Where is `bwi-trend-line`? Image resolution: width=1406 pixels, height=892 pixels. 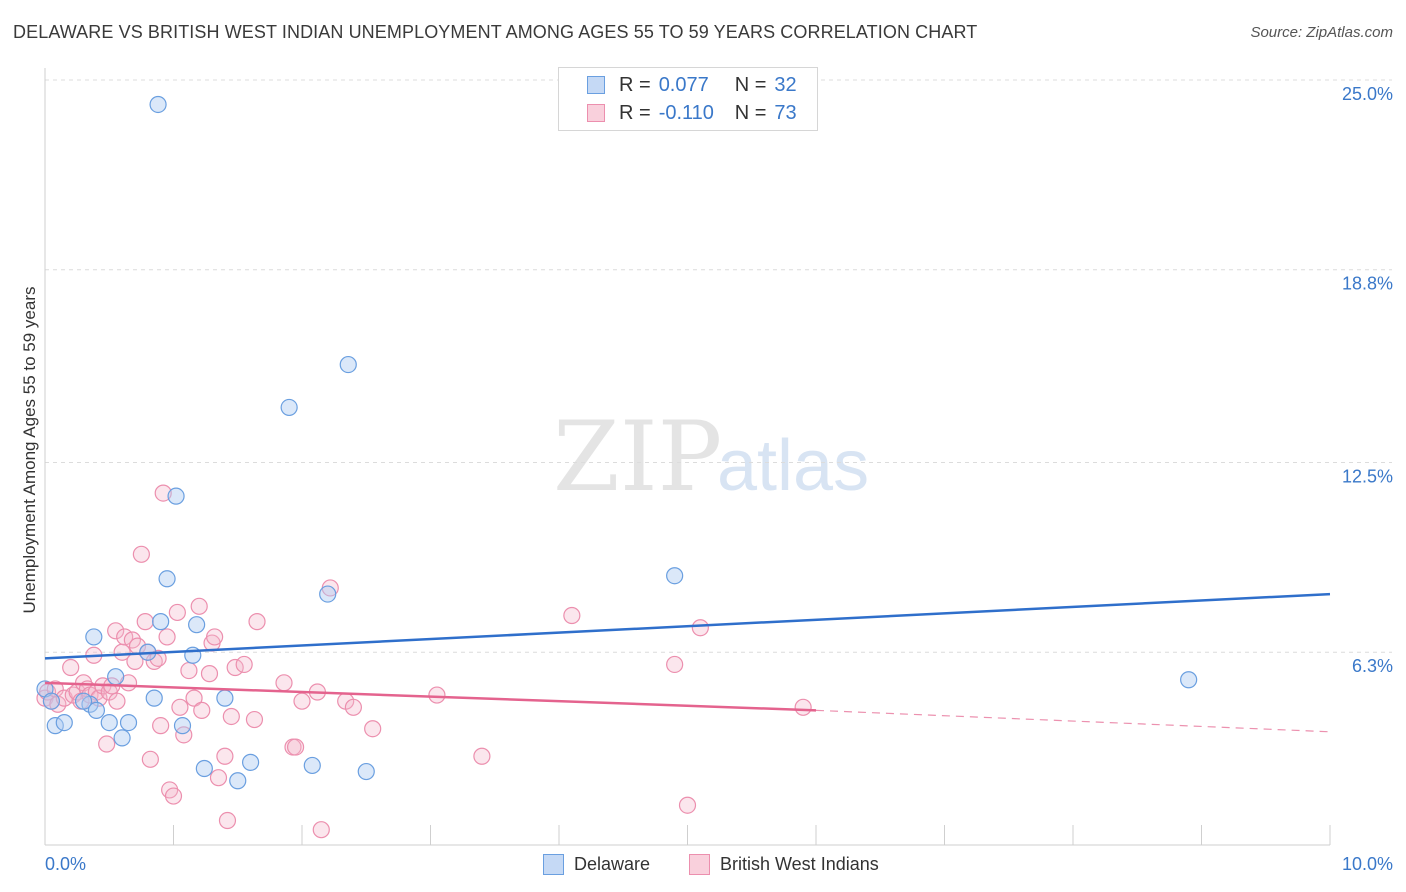
bwi-trend-line is located at coordinates (430, 696).